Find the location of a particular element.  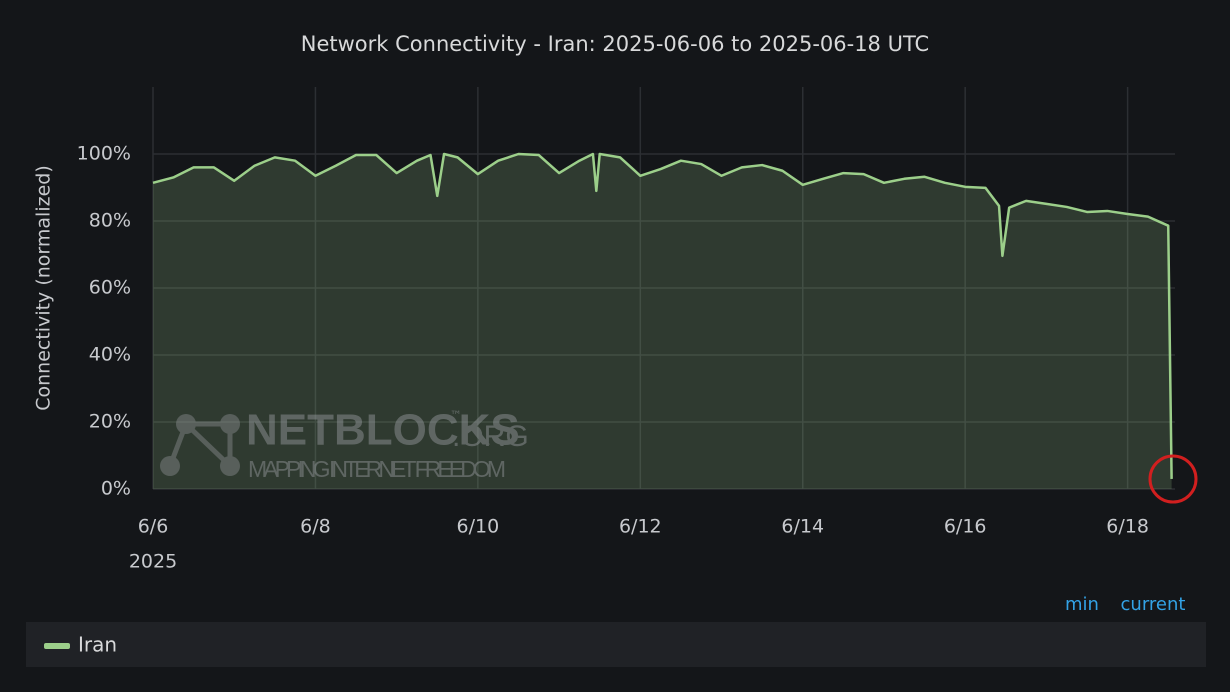

y-tick-label: 80% is located at coordinates (110, 221).